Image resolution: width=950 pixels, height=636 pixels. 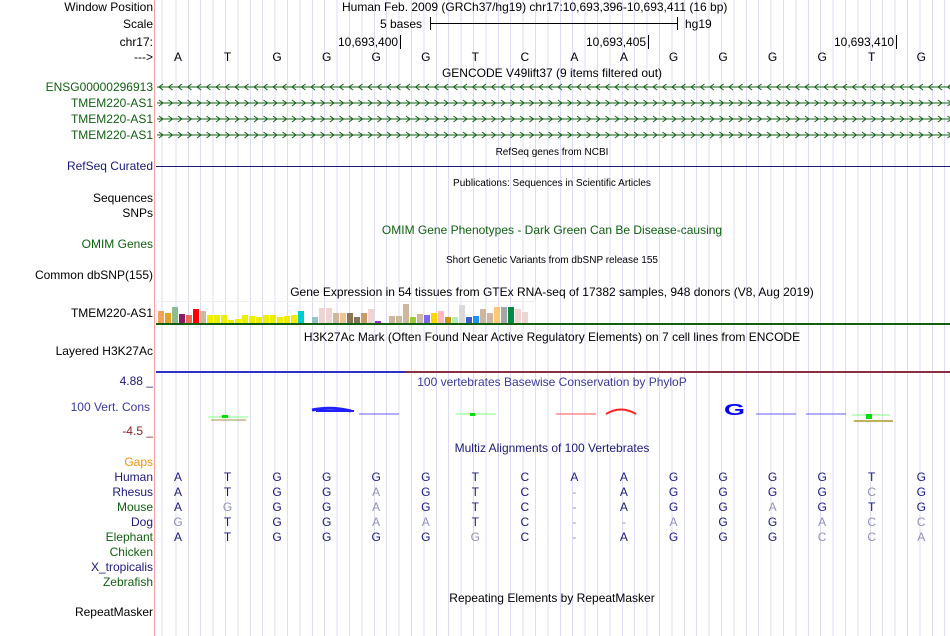 I want to click on gene-feature-minus, so click(x=553, y=87).